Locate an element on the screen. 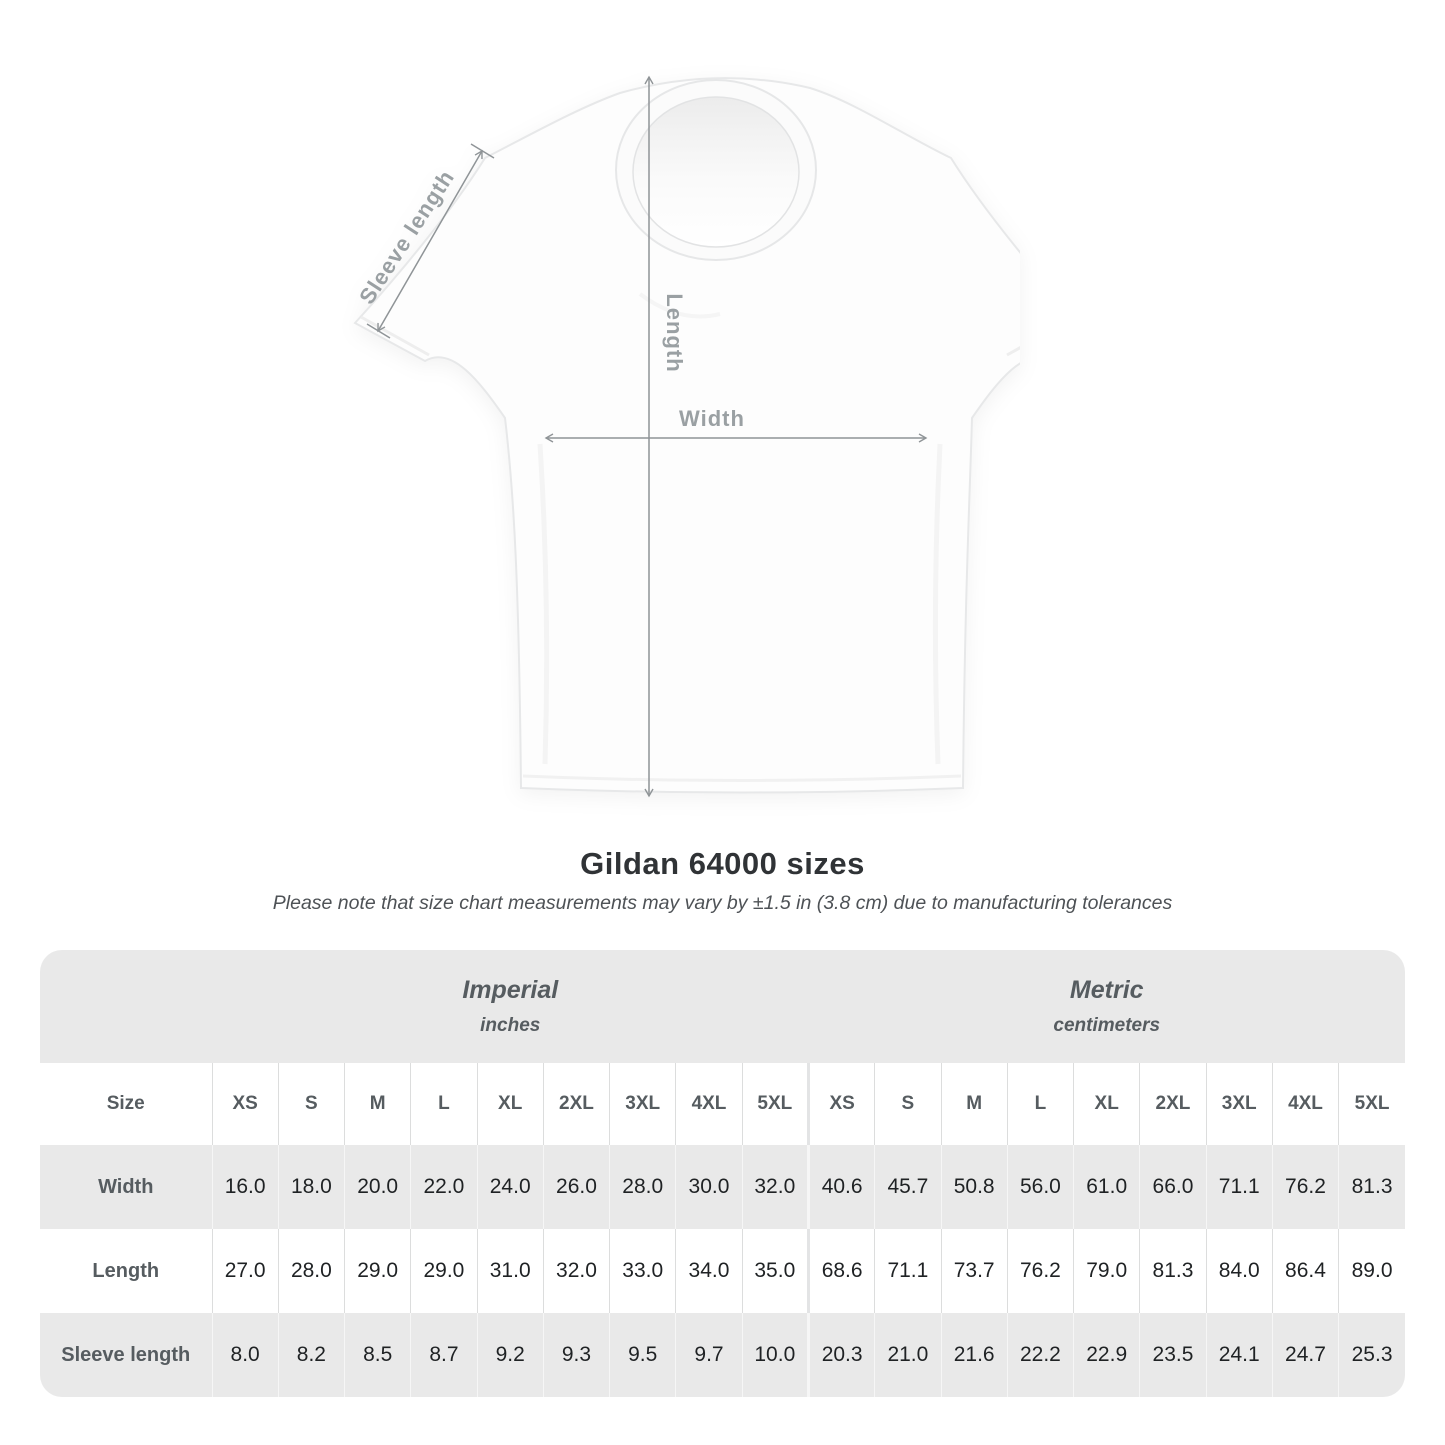  size-value-cell: 89.0 is located at coordinates (1371, 1271).